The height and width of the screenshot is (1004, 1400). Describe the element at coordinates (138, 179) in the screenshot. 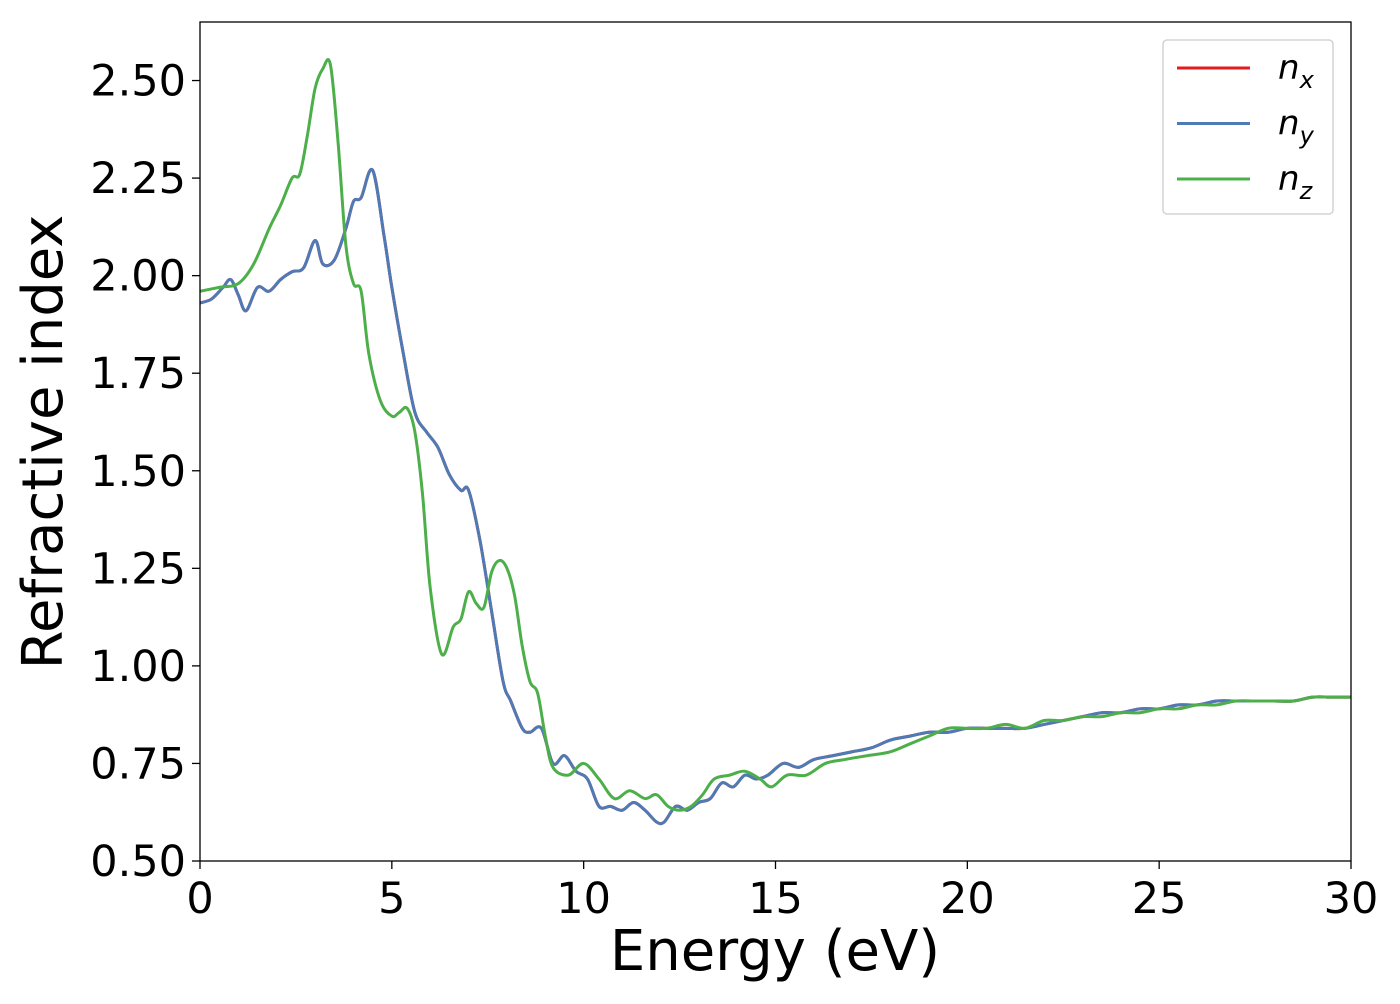

I see `y-tick-label: 2.25` at that location.